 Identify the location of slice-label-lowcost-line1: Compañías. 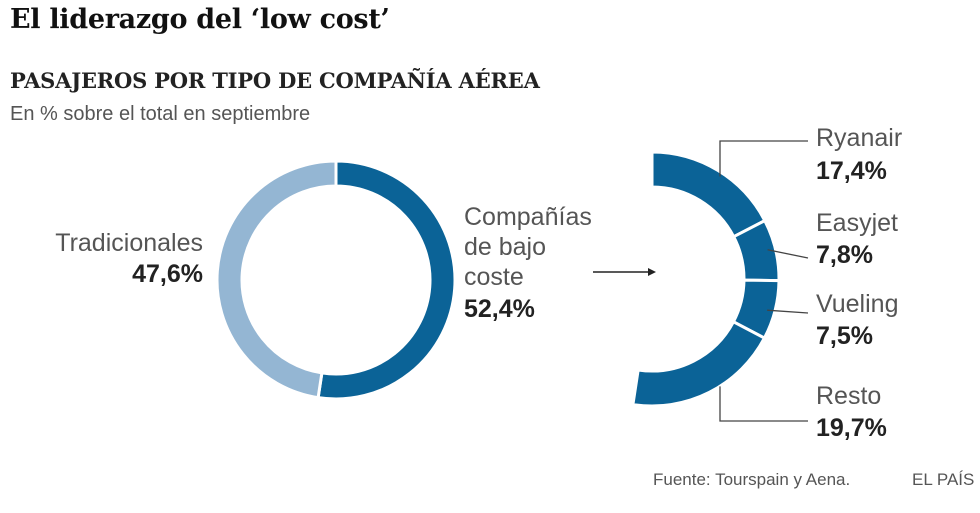
(528, 217).